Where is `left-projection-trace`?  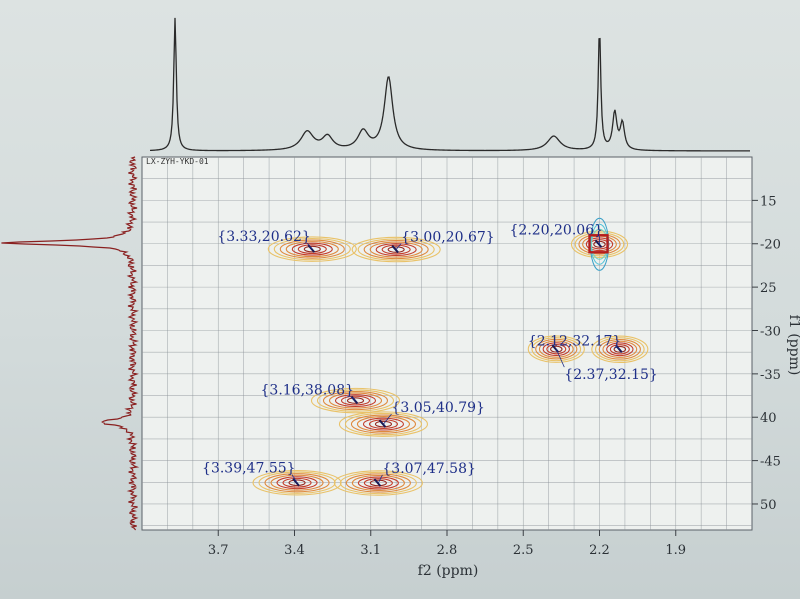 left-projection-trace is located at coordinates (70, 343).